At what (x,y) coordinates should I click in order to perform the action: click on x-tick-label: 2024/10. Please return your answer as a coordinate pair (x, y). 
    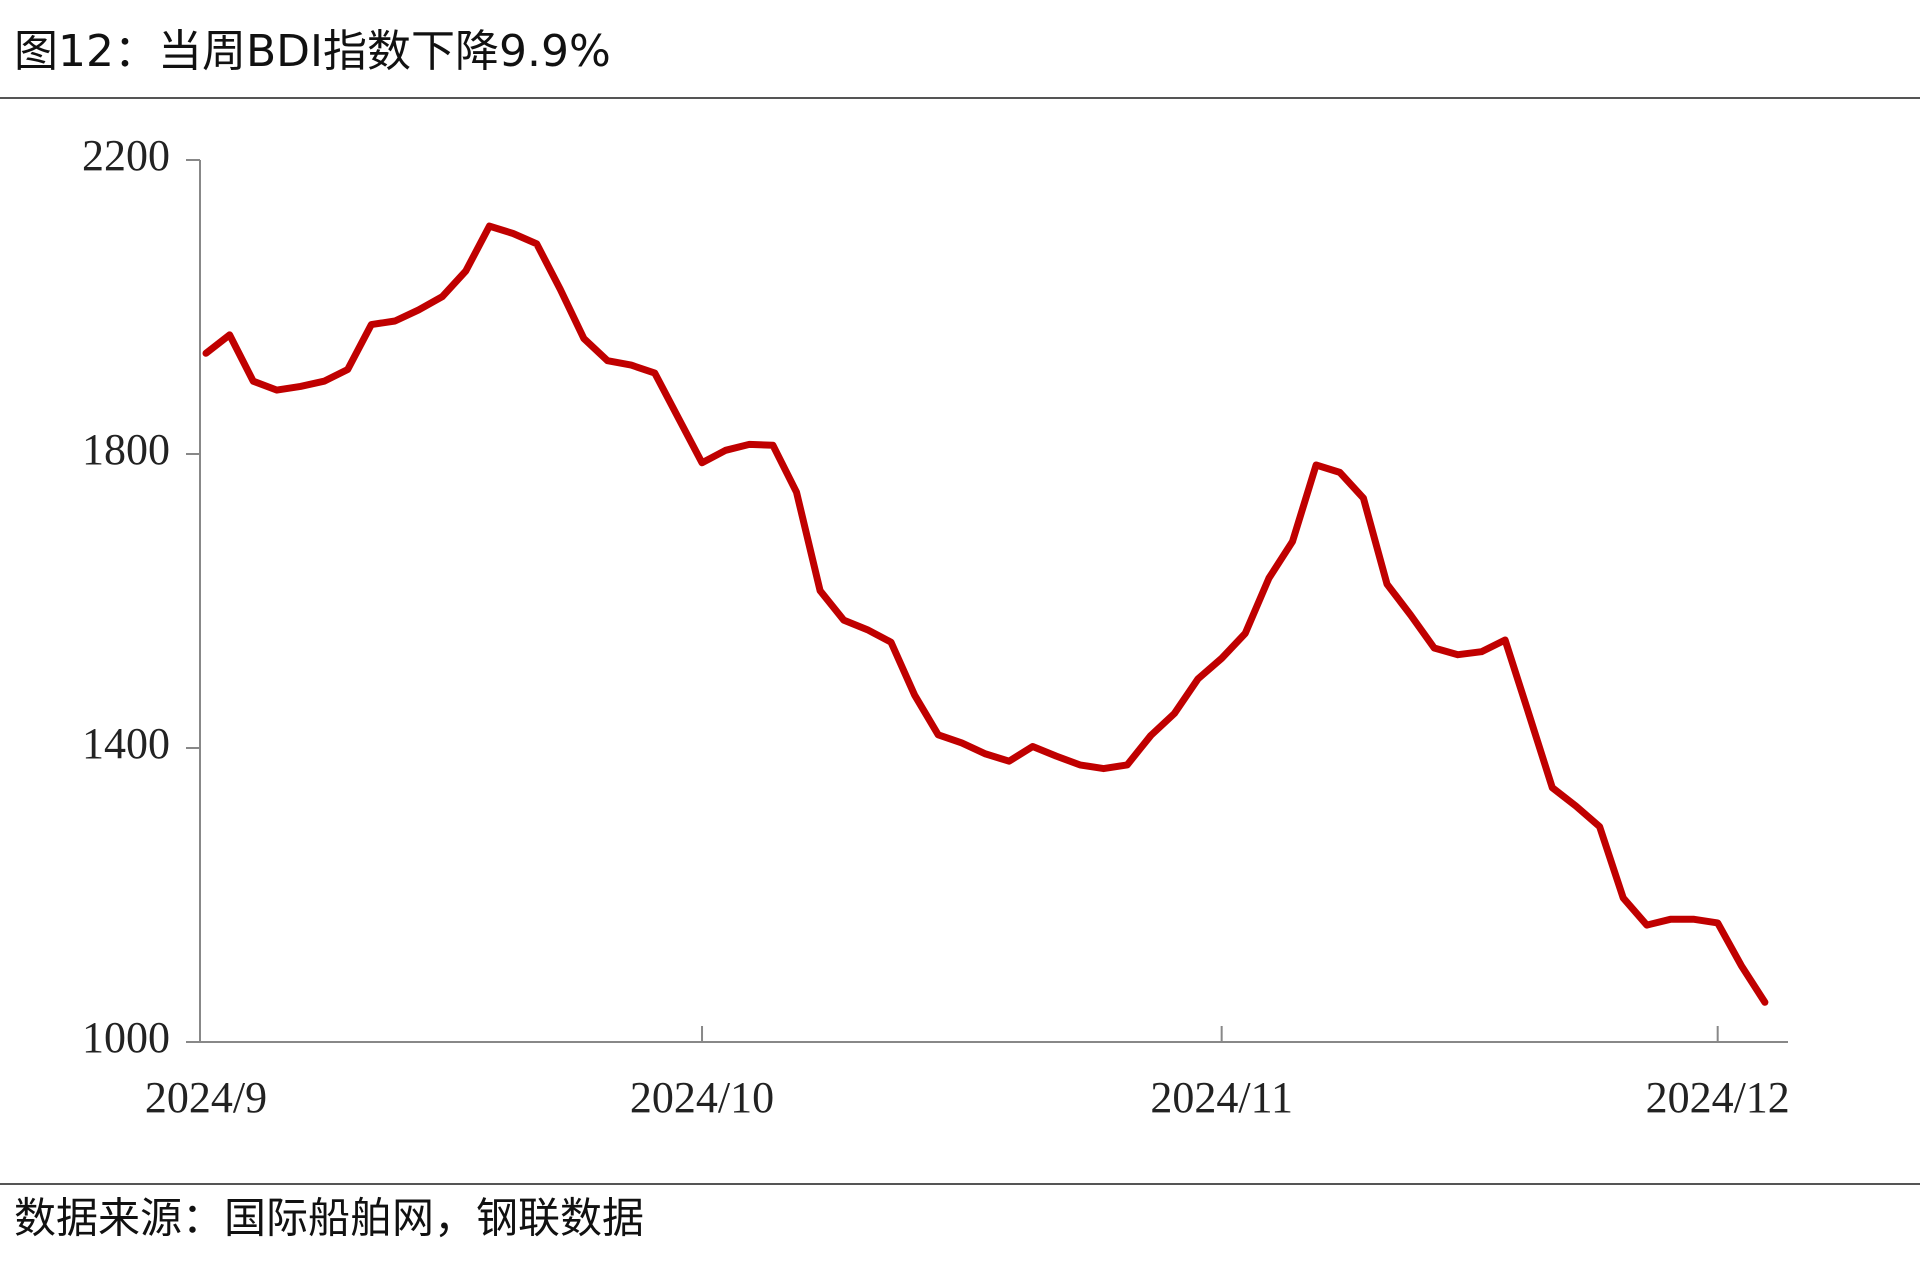
    Looking at the image, I should click on (702, 1097).